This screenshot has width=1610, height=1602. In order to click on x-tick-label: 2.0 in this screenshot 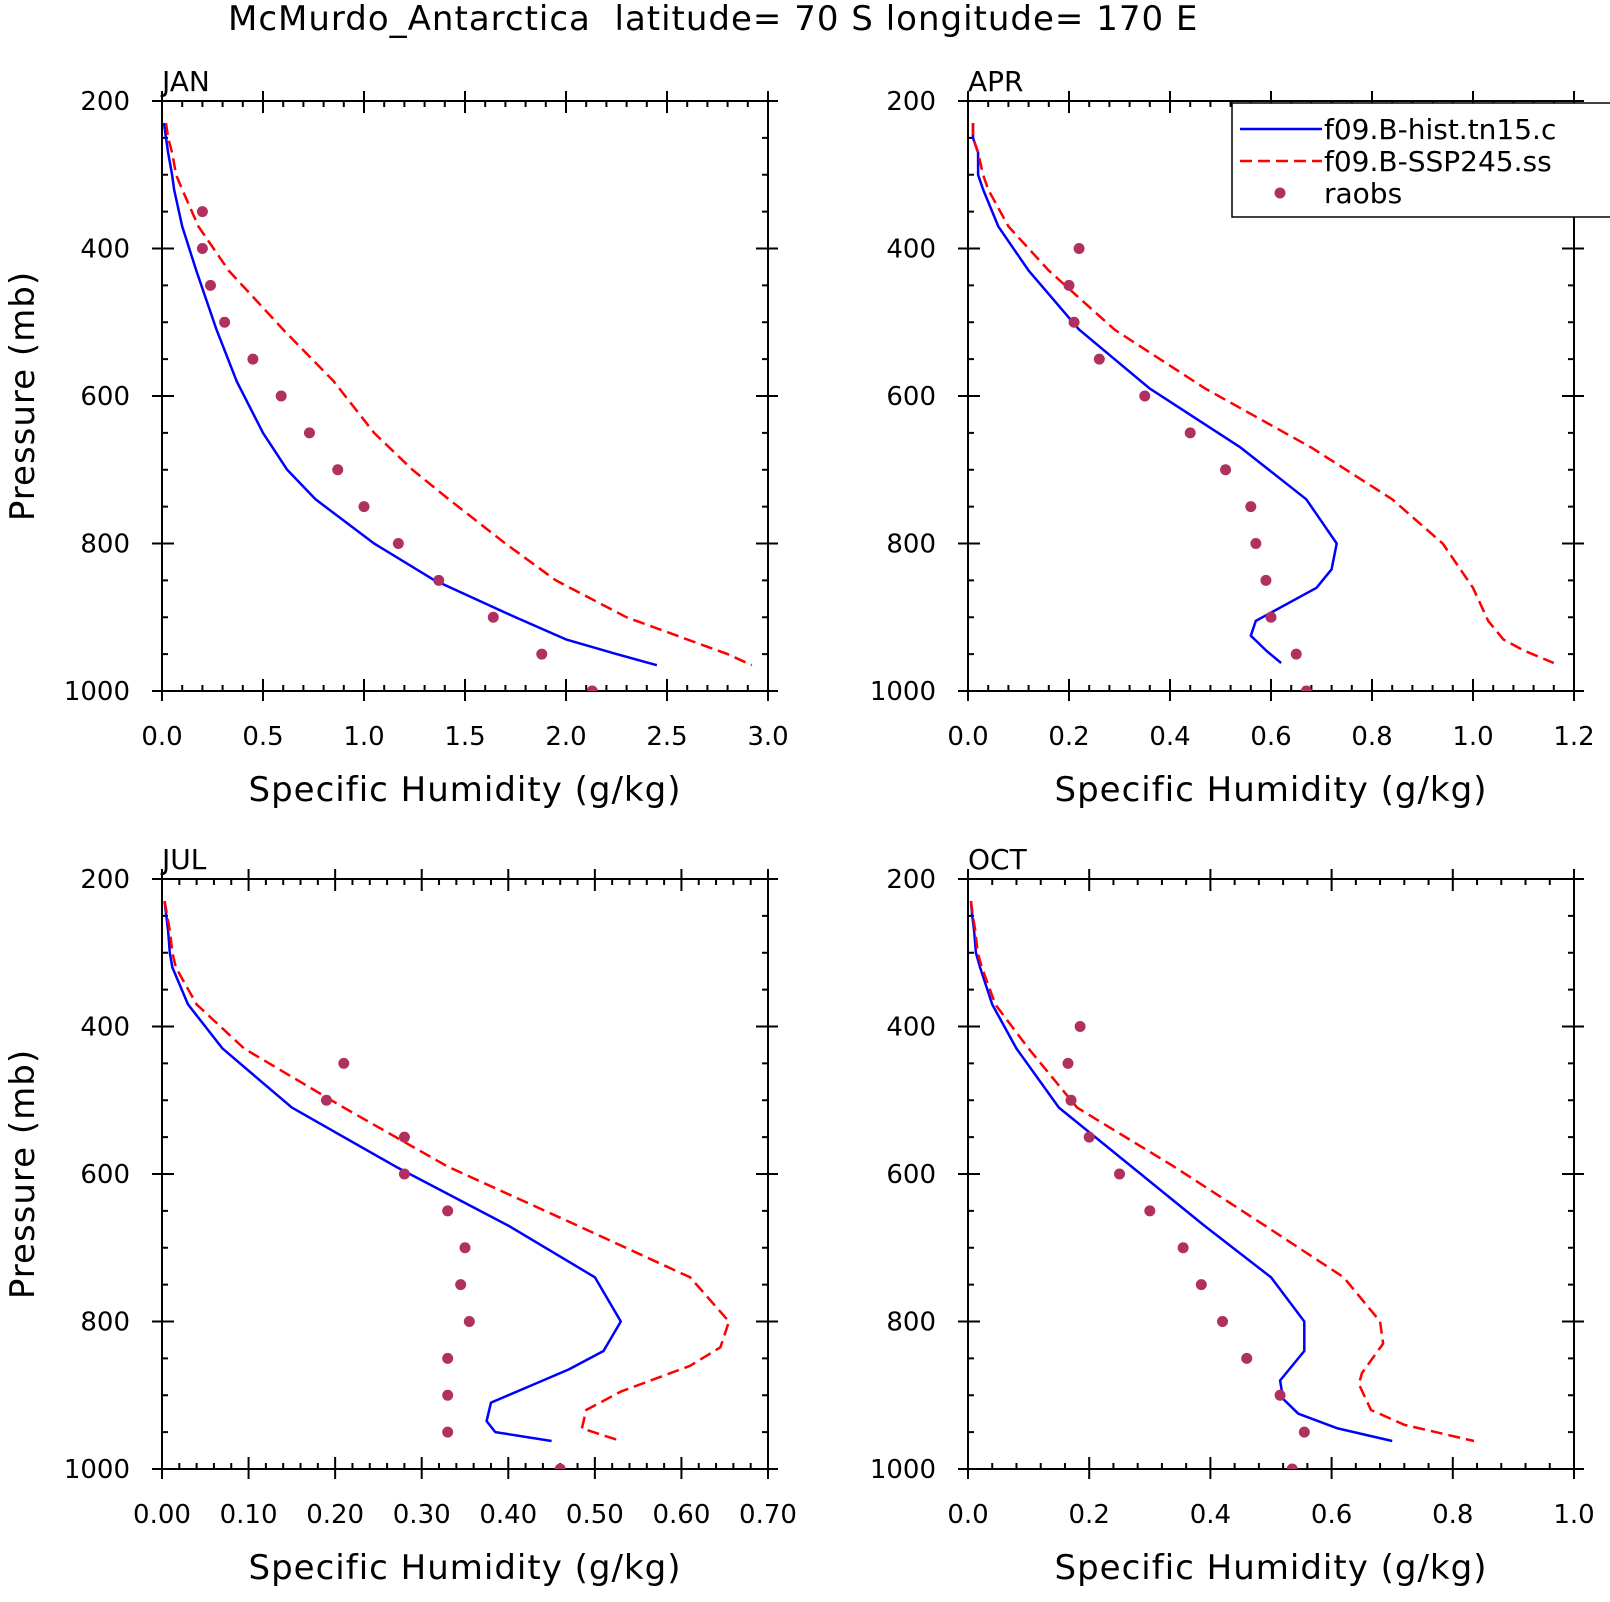, I will do `click(565, 737)`.